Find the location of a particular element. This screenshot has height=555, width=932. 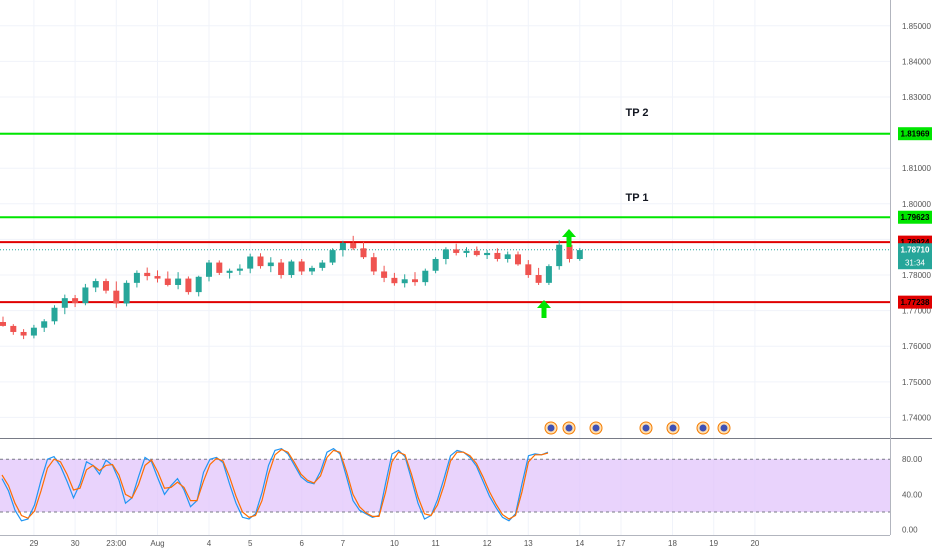

stochastic-band is located at coordinates (445, 485).